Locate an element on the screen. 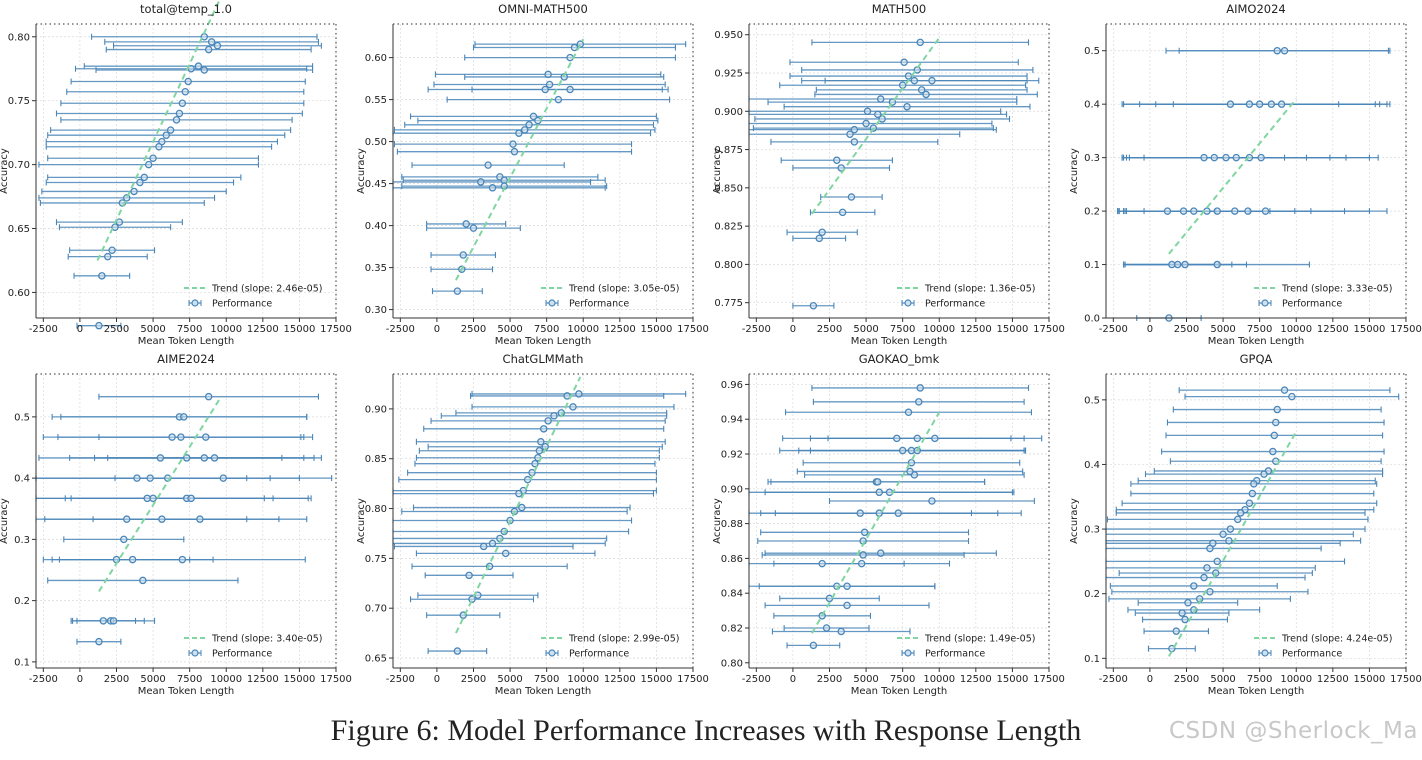  y-tick-label: 0.92 is located at coordinates (732, 455).